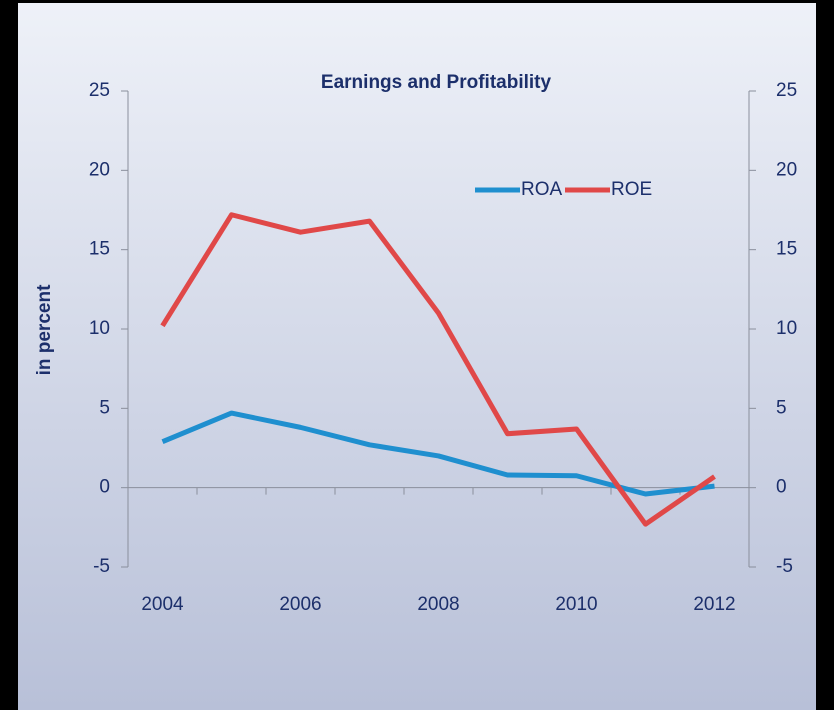 This screenshot has width=834, height=710. What do you see at coordinates (99, 90) in the screenshot?
I see `y-tick-label: 25` at bounding box center [99, 90].